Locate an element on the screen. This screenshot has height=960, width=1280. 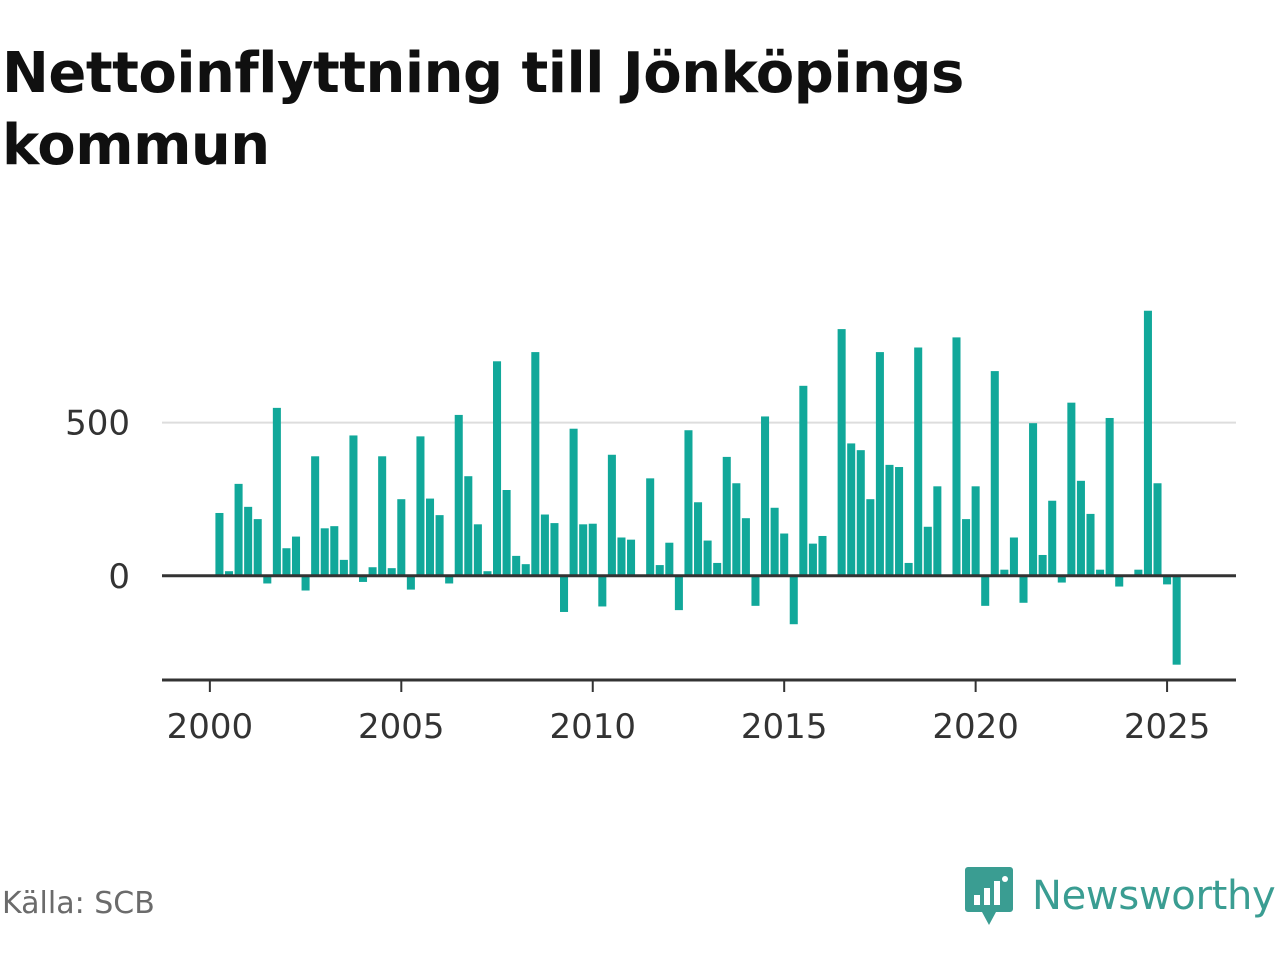
x-tick-label-2015: 2015 is located at coordinates (784, 727).